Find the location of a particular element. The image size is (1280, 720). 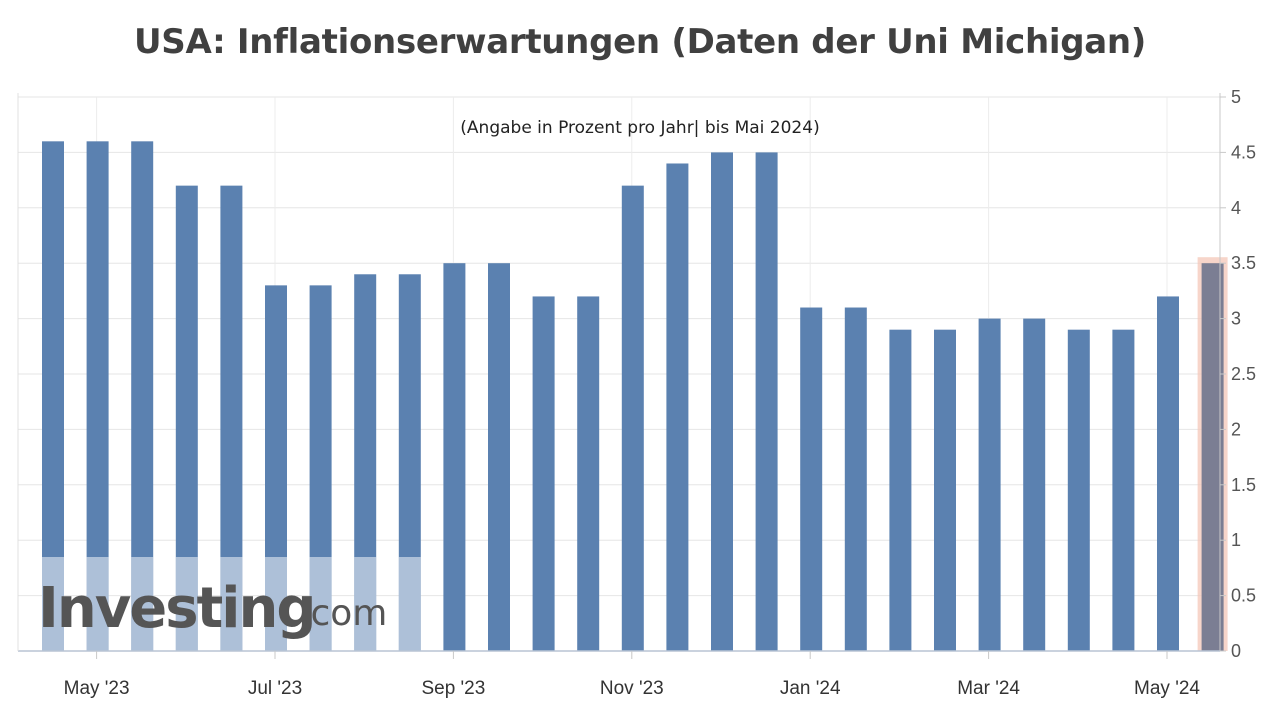

y-tick-label: 5 is located at coordinates (1236, 97).